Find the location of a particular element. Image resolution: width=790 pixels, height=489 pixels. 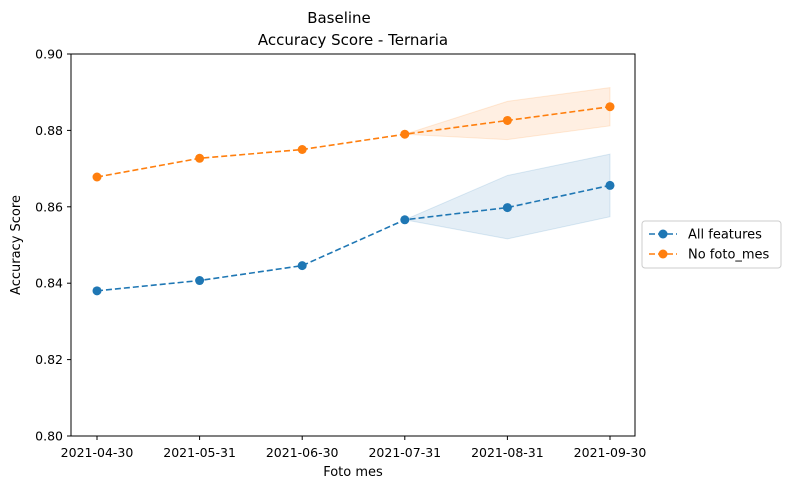

y-tick-label: 0.88 is located at coordinates (49, 130).